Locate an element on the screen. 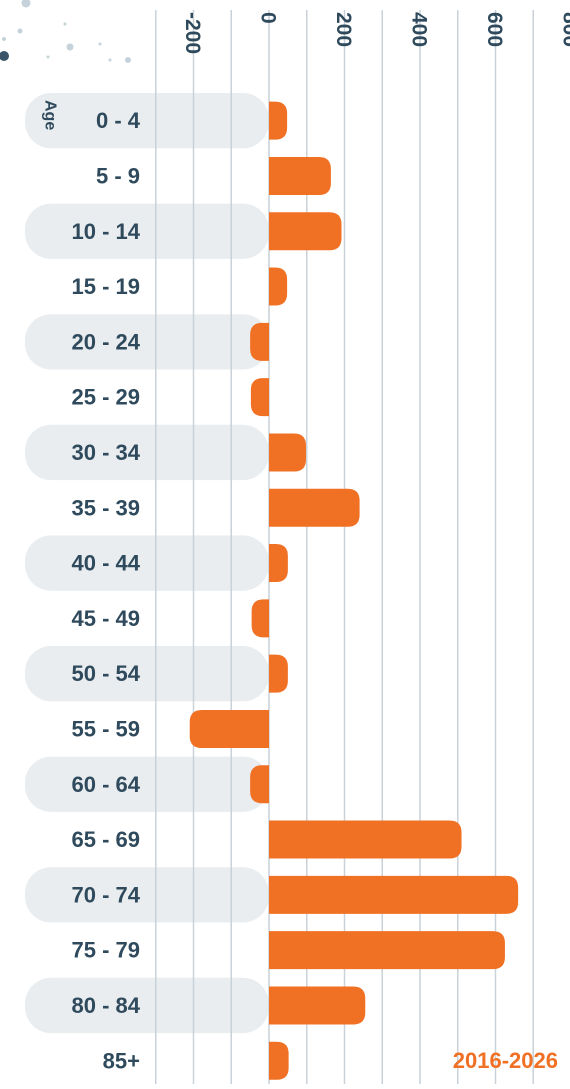 Image resolution: width=570 pixels, height=1089 pixels. x-tick-label: 600 is located at coordinates (494, 29).